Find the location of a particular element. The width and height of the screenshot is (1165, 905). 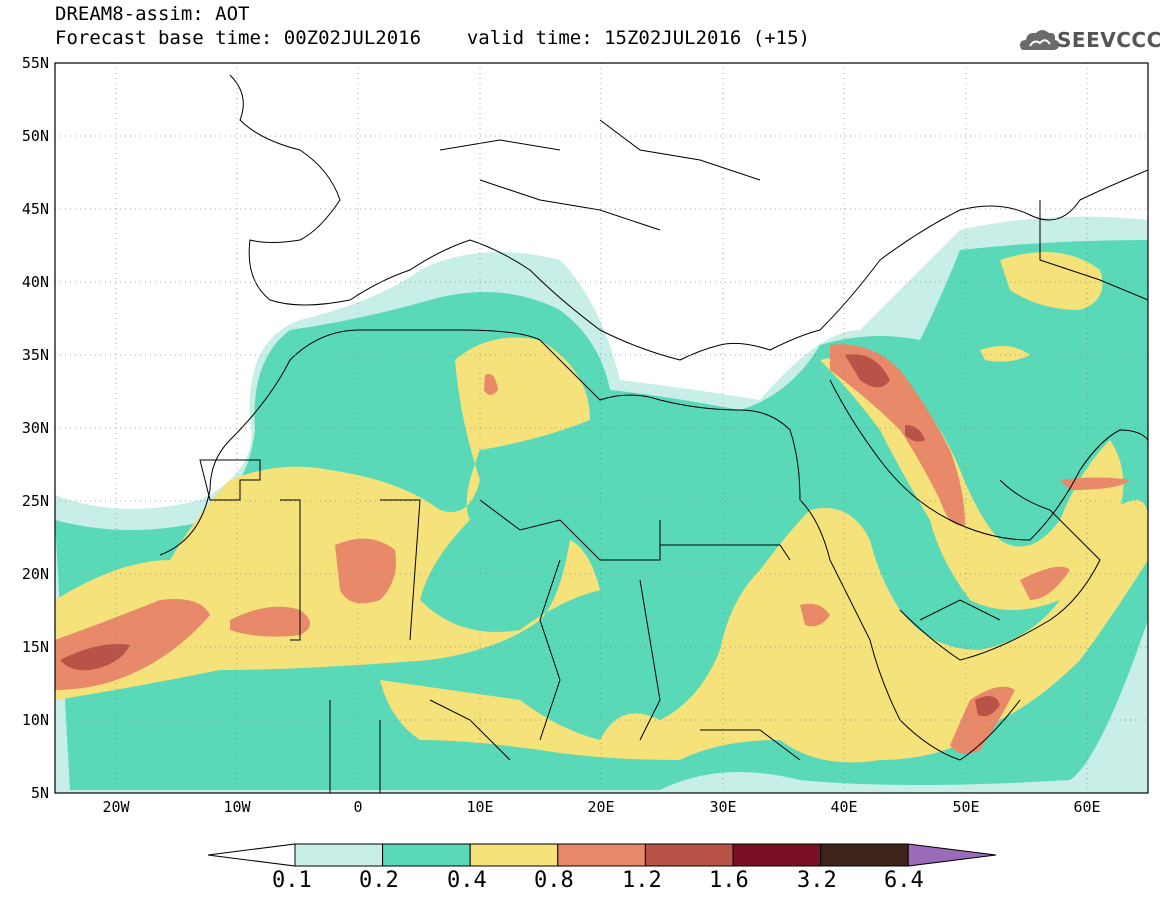

colorbar-label: 1.6 is located at coordinates (729, 880).